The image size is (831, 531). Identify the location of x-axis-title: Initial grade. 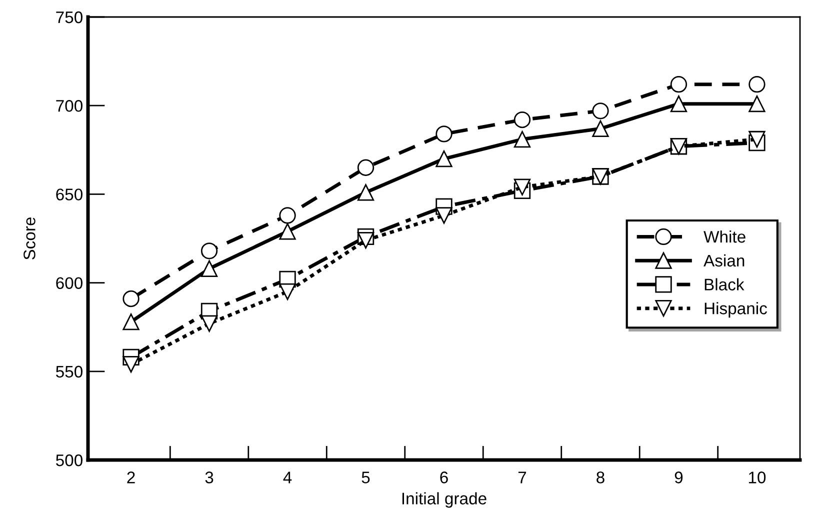
(444, 500).